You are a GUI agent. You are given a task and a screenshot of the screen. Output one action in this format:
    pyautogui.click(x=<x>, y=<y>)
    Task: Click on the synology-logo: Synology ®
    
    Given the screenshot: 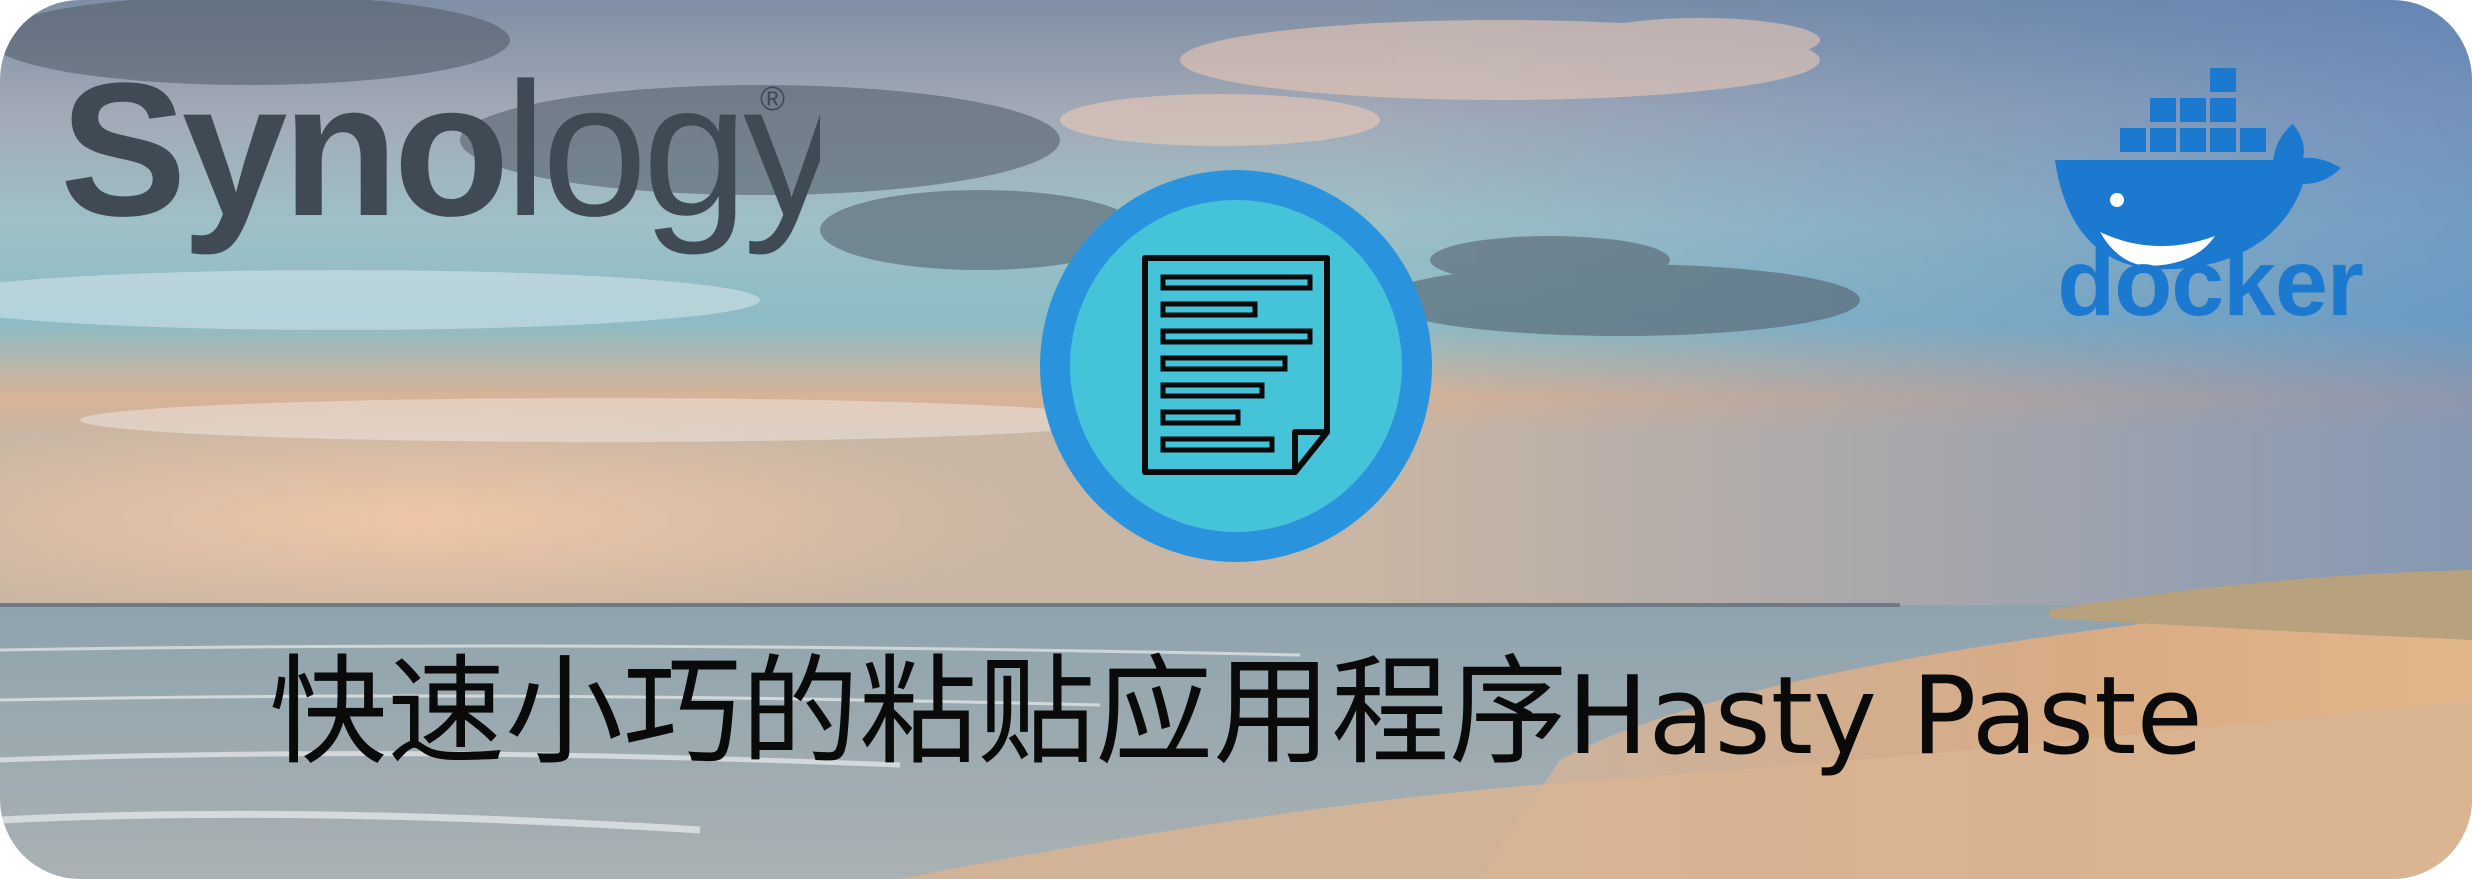 What is the action you would take?
    pyautogui.click(x=440, y=153)
    